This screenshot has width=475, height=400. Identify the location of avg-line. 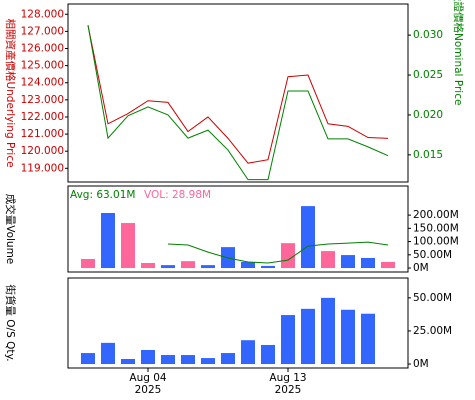
(278, 252).